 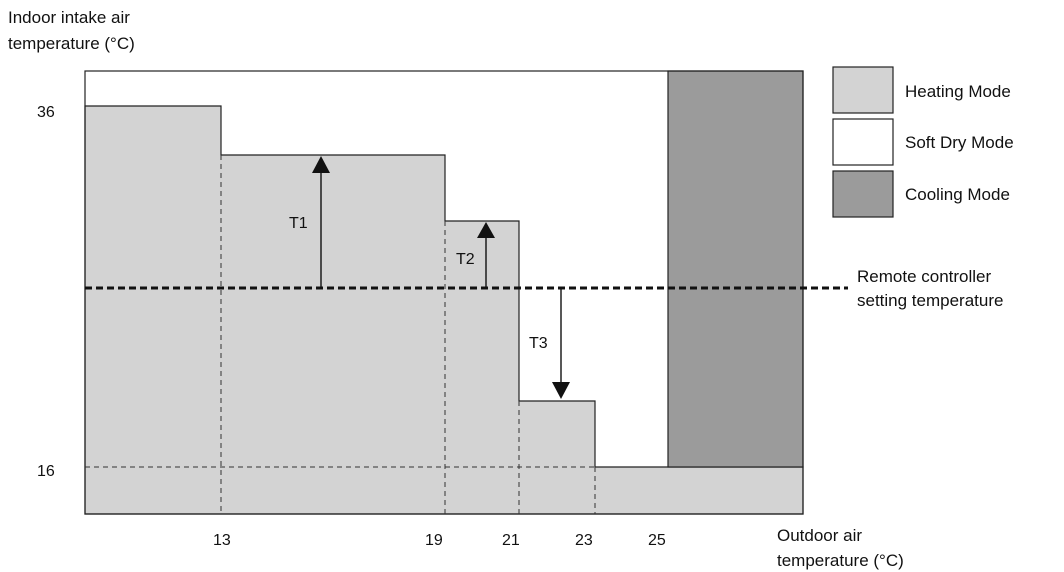 I want to click on t2-arrow, so click(x=486, y=255).